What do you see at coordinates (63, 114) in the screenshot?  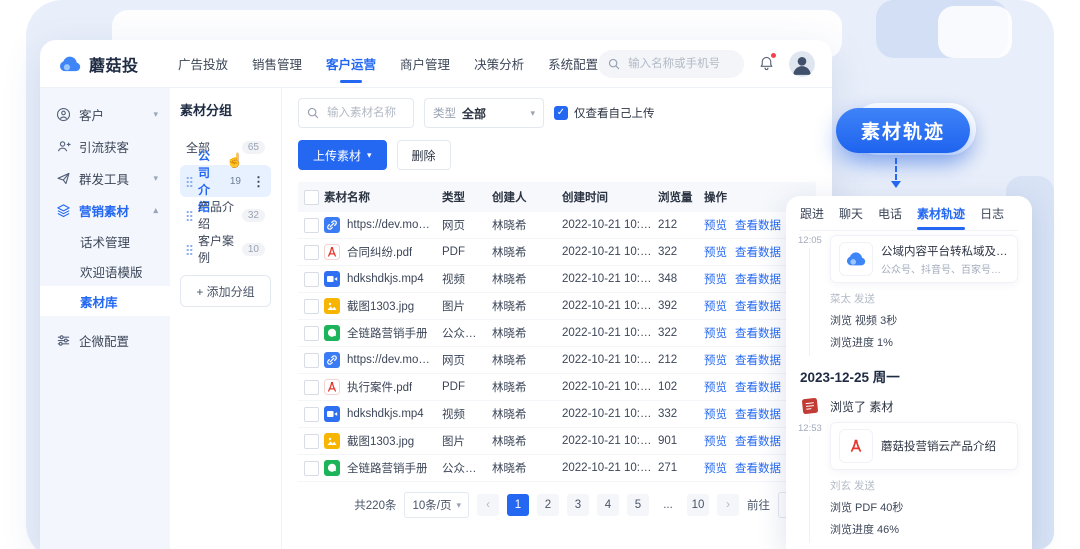 I see `customer-icon` at bounding box center [63, 114].